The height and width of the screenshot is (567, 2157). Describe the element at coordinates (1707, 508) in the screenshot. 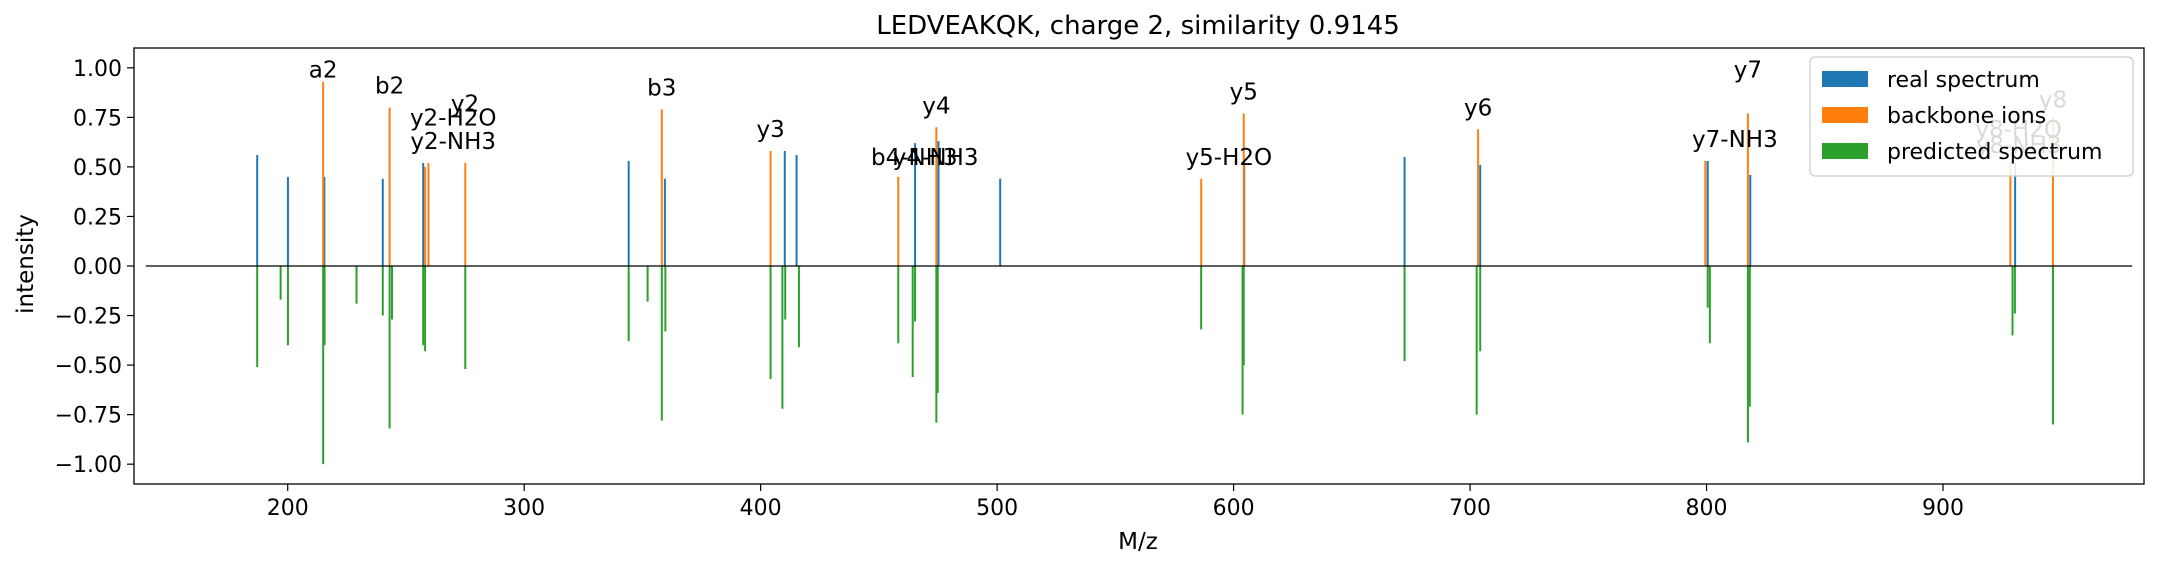

I see `x-tick-label: 800` at that location.